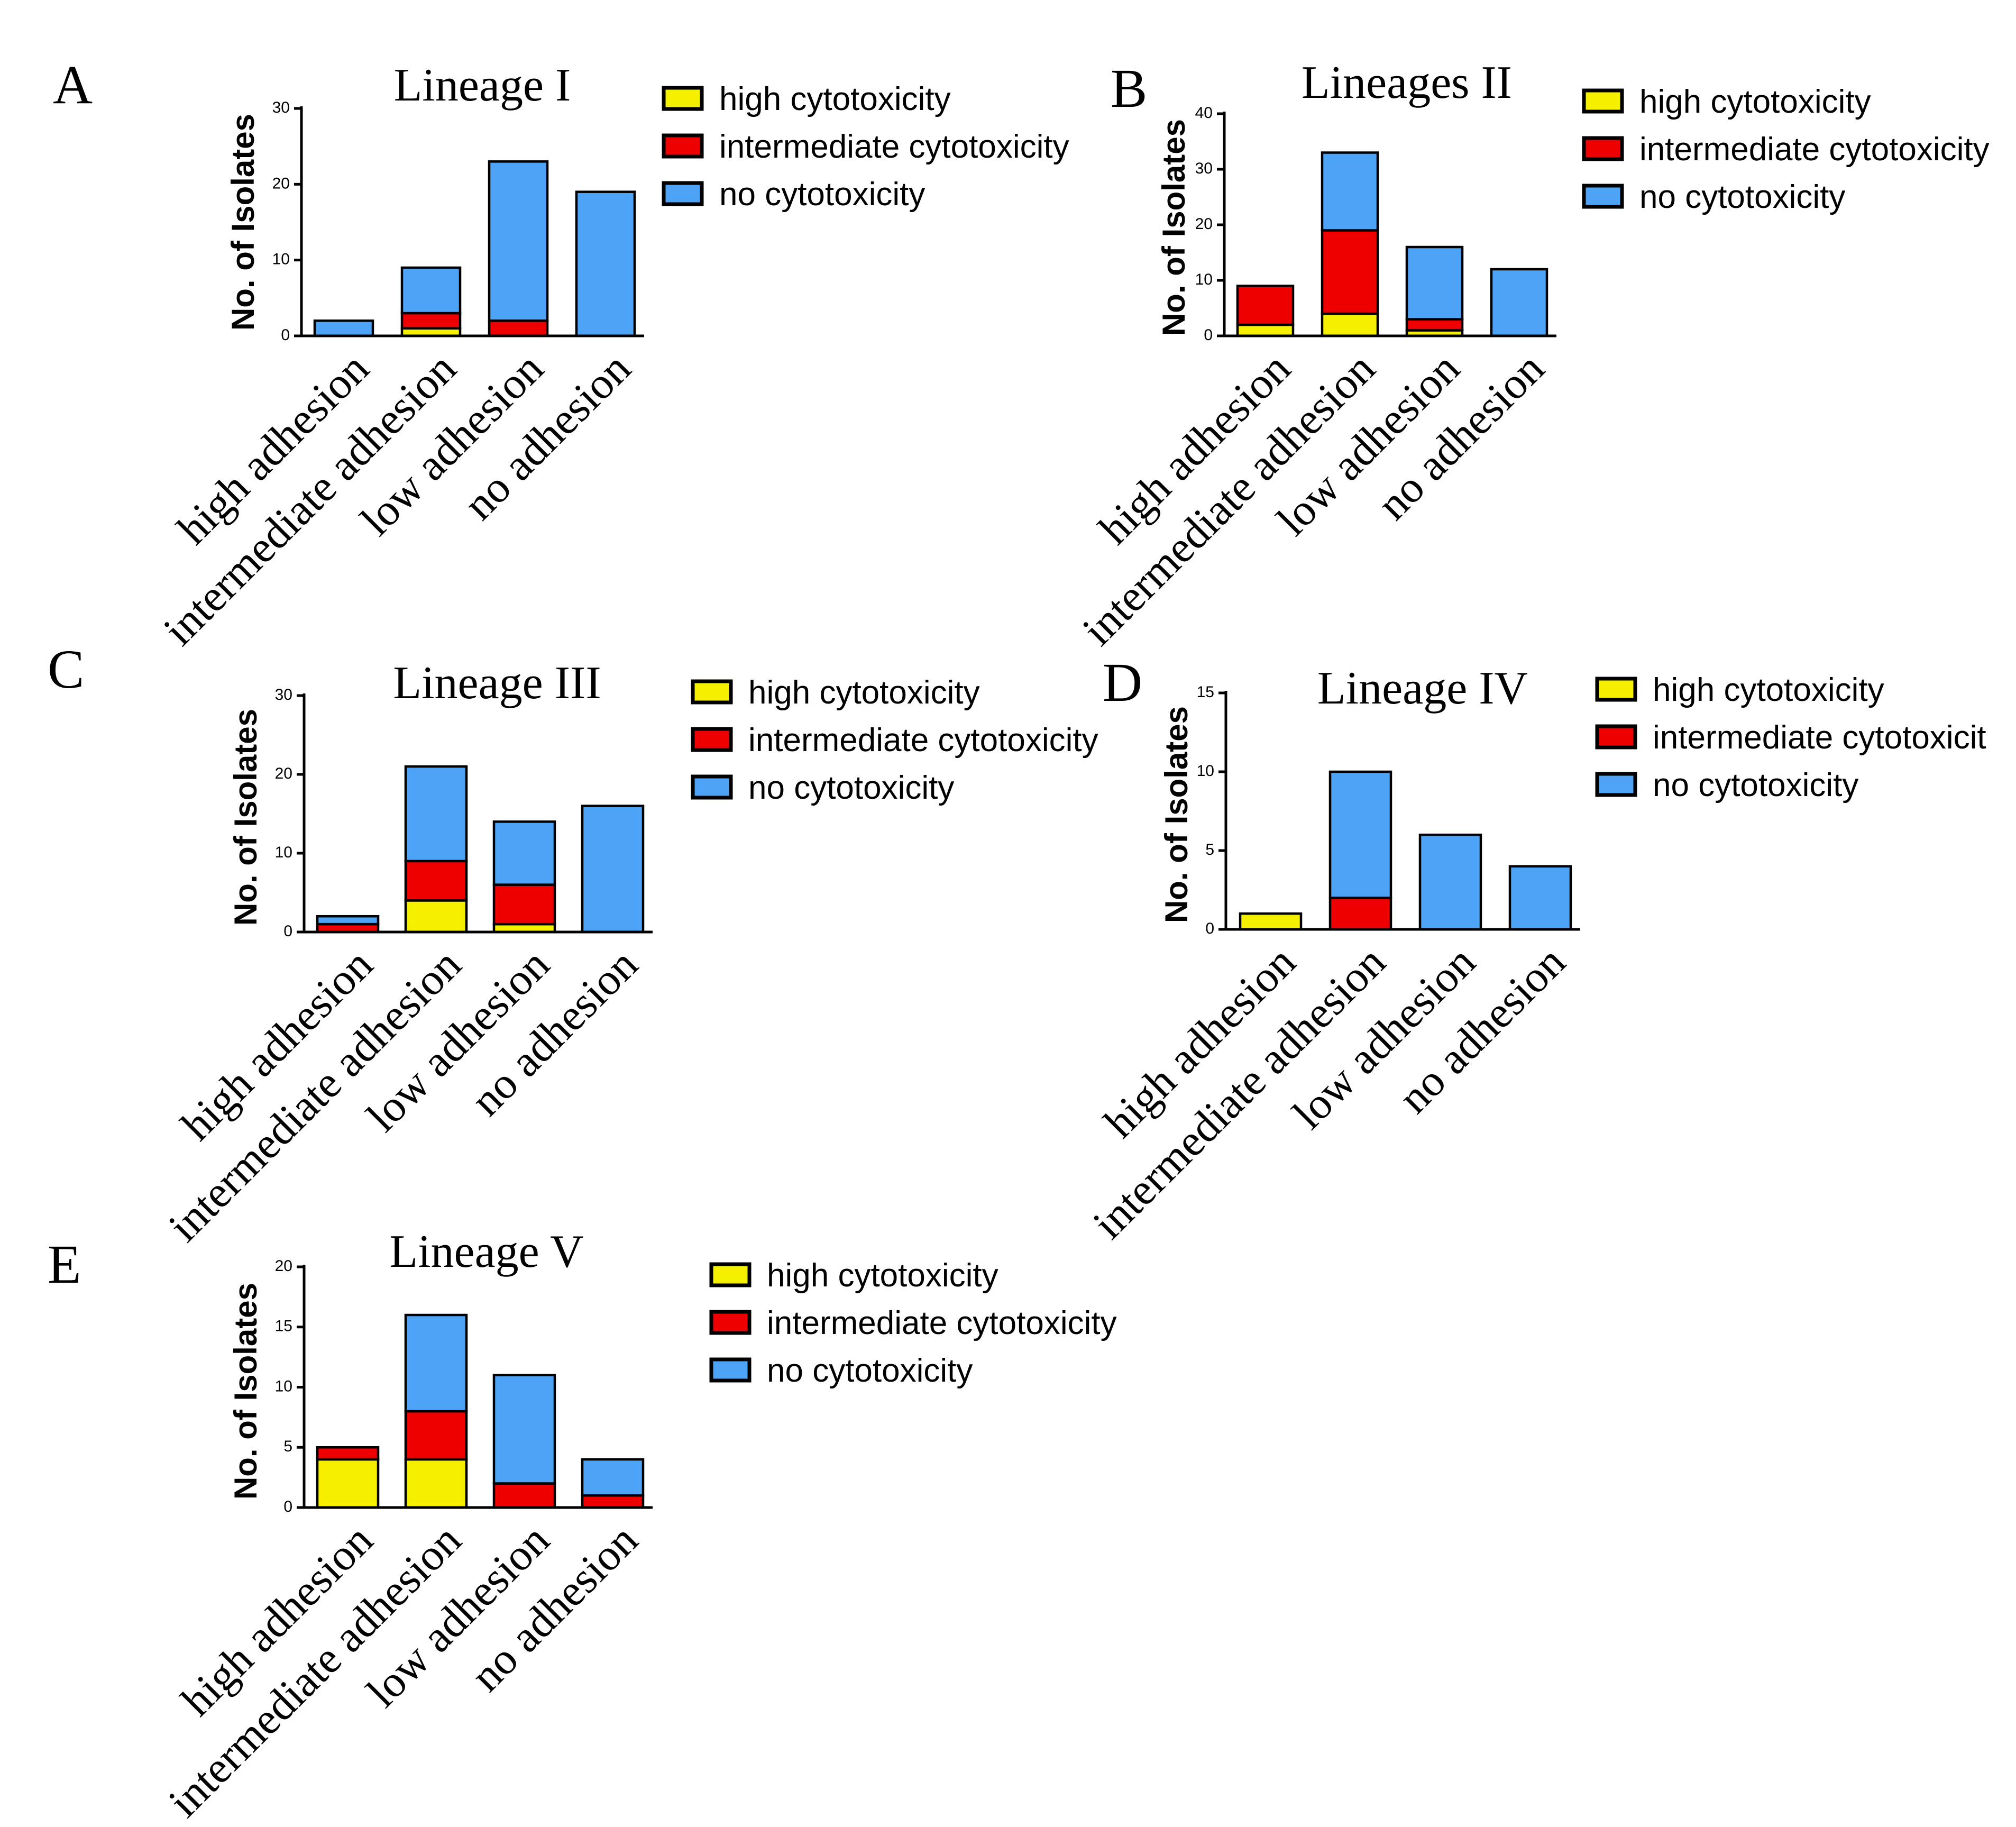  What do you see at coordinates (497, 683) in the screenshot?
I see `chart-title: Lineage III` at bounding box center [497, 683].